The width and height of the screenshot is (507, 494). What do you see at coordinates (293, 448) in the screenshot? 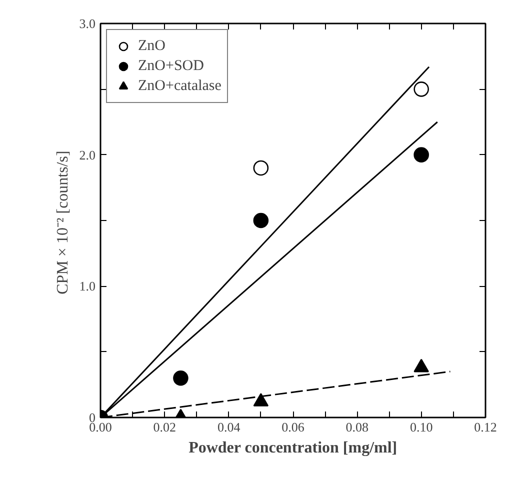
I see `x-axis-title: Powder concentration [mg/ml]` at bounding box center [293, 448].